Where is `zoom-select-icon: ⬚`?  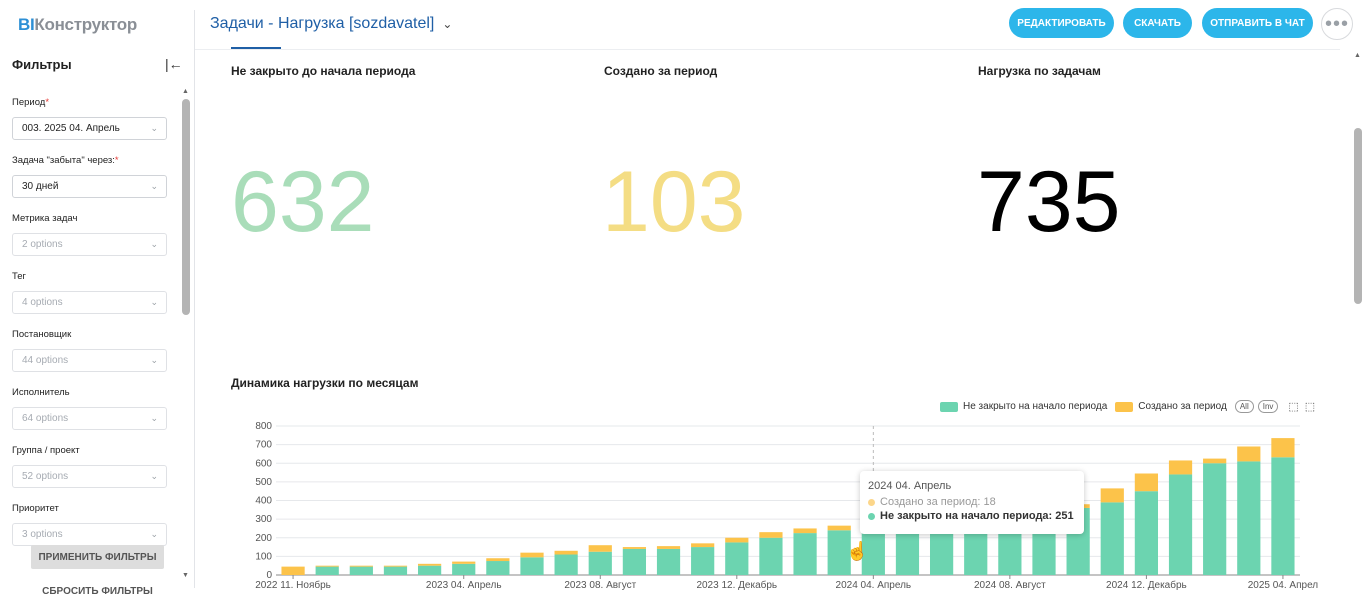 zoom-select-icon: ⬚ is located at coordinates (1293, 407).